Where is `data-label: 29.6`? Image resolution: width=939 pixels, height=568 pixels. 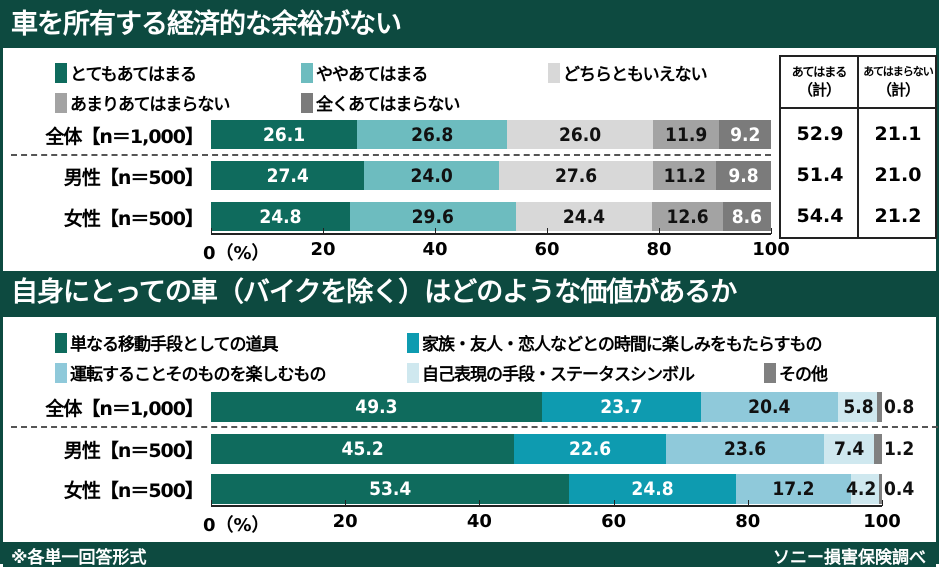
data-label: 29.6 is located at coordinates (432, 216).